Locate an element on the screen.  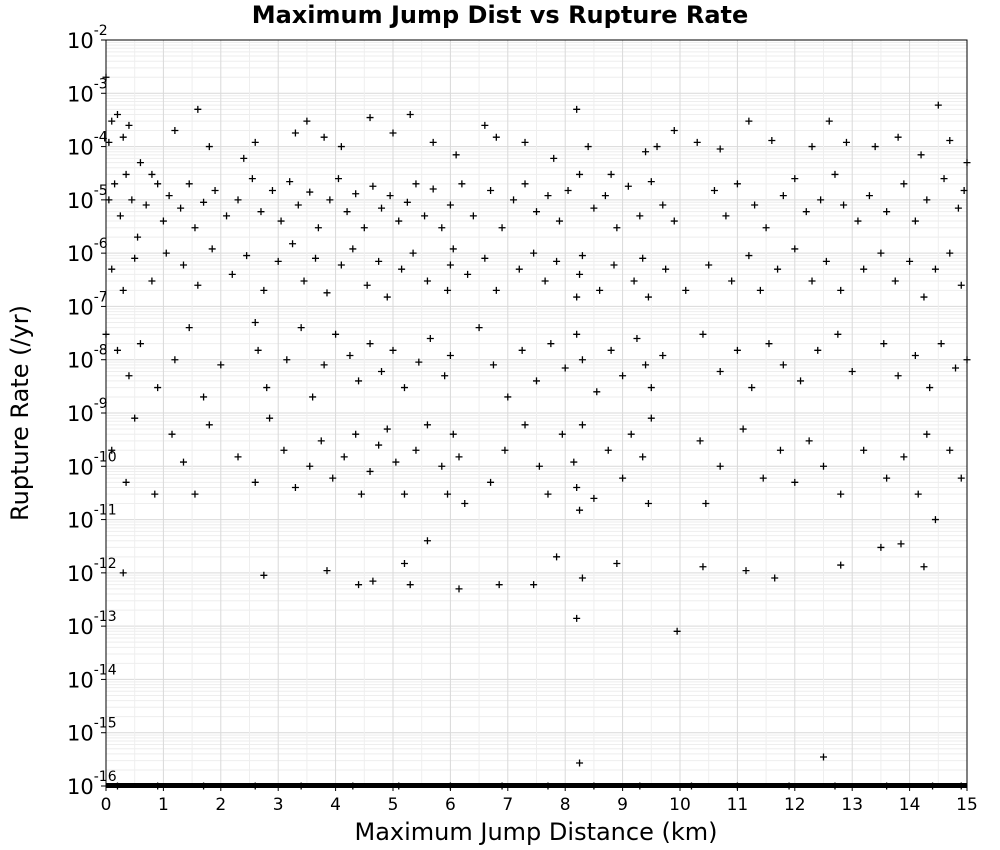
y-tick-label: 10⁻⁴ is located at coordinates (87, 145).